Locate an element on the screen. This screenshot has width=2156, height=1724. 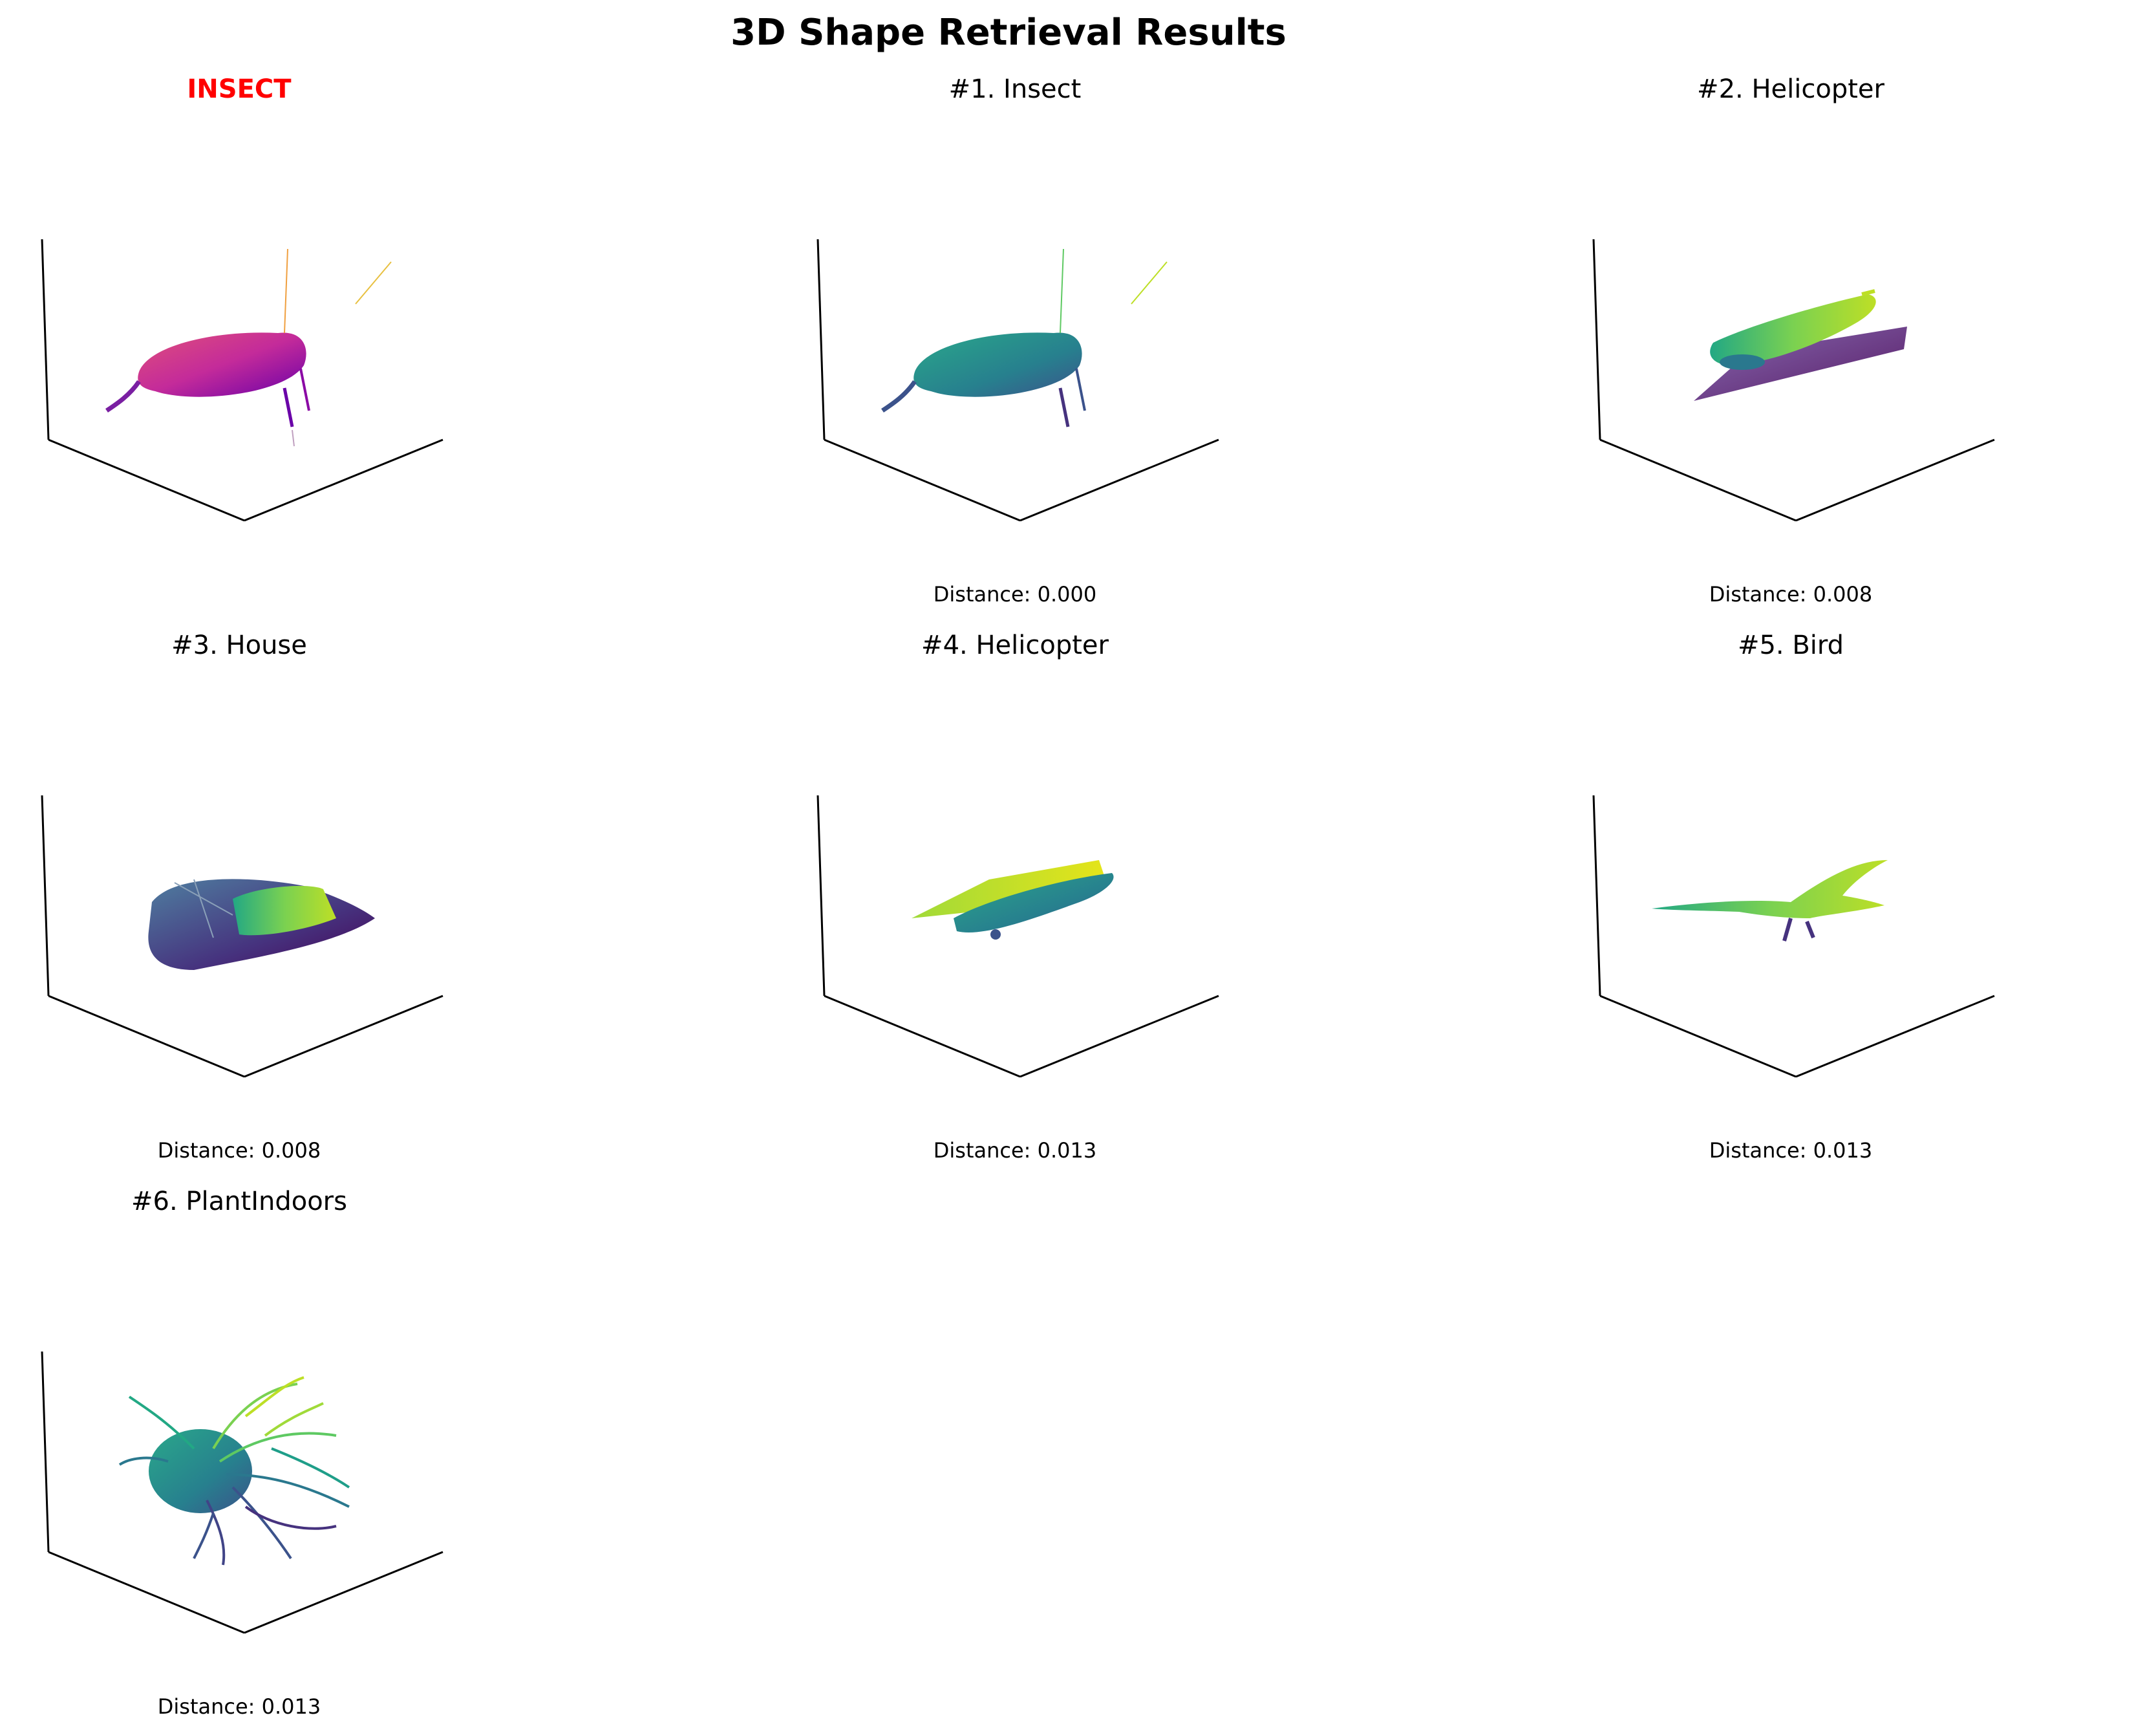
result-panel-5: #5. Bird Distance: 0.013 is located at coordinates (1854, 859).